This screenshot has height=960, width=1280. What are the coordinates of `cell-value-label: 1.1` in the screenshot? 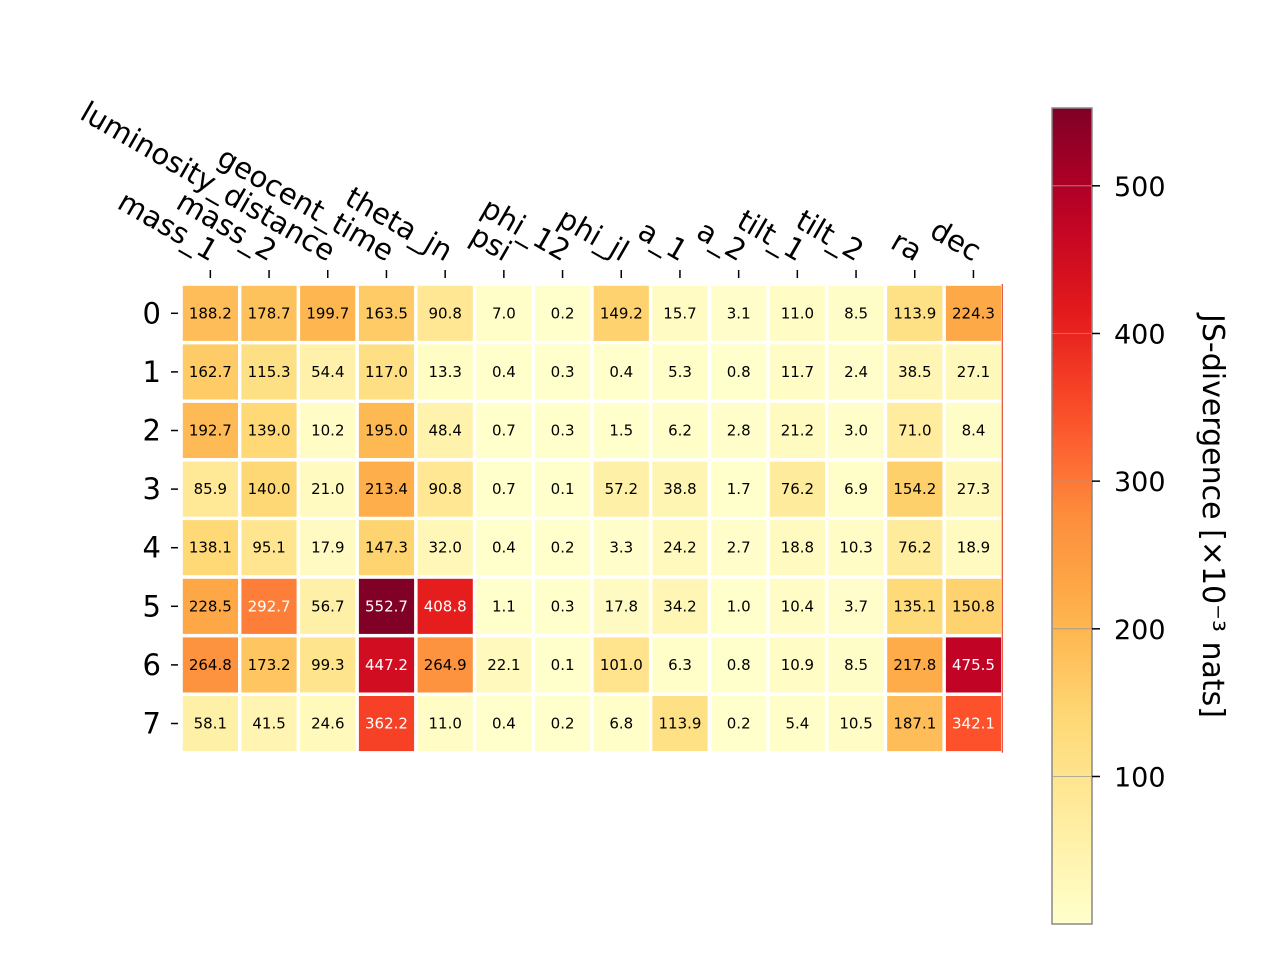 It's located at (504, 606).